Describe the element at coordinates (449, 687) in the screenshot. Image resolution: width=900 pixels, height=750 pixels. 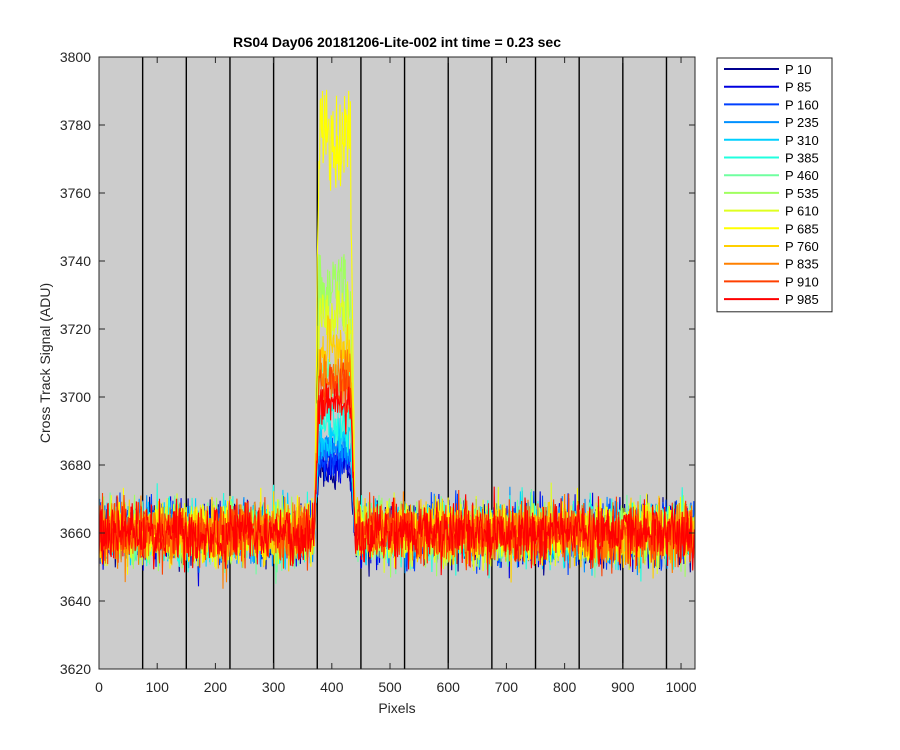
I see `x-tick-label: 600` at that location.